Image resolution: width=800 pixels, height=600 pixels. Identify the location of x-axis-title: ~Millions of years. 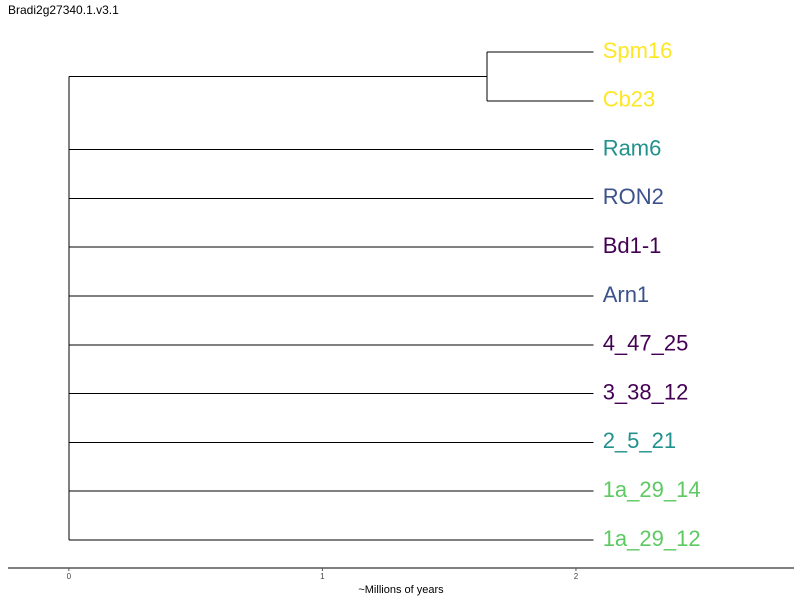
(401, 590).